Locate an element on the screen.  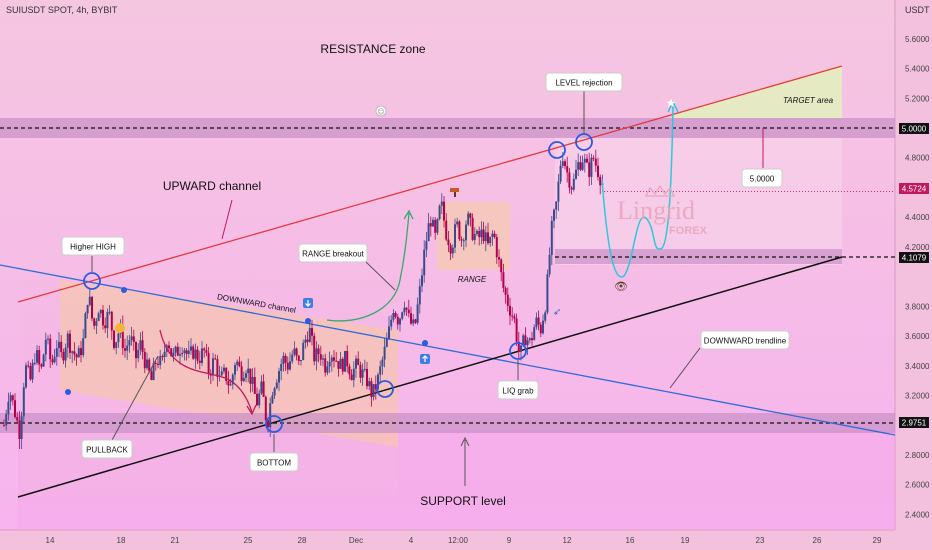
symbol-title: SUIUSDT SPOT, 4h, BYBIT is located at coordinates (62, 10).